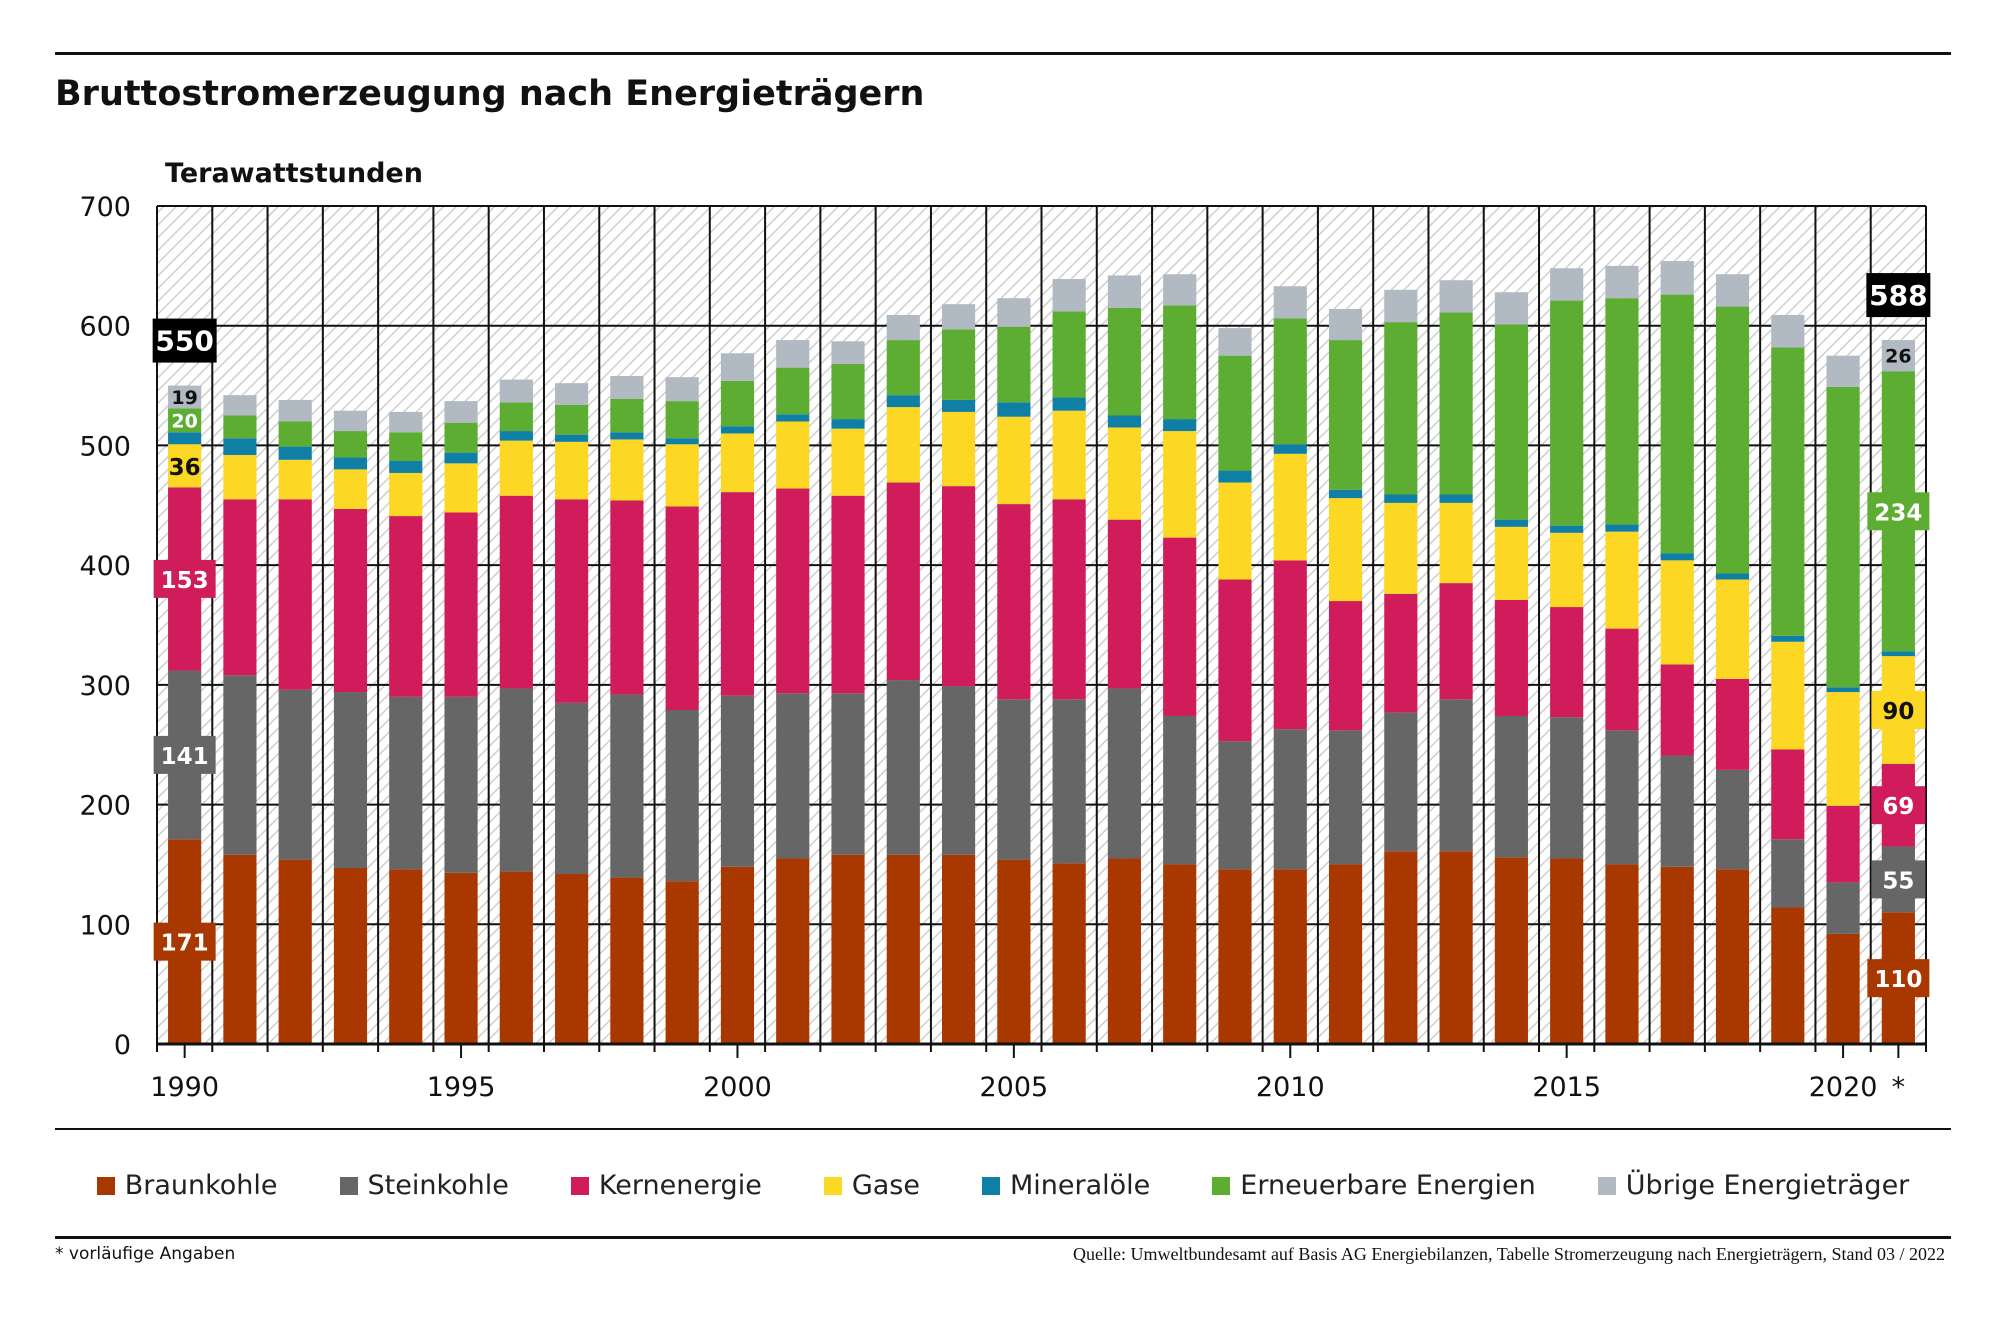 The height and width of the screenshot is (1323, 2000). I want to click on x-tick-label: 2010, so click(1290, 1087).